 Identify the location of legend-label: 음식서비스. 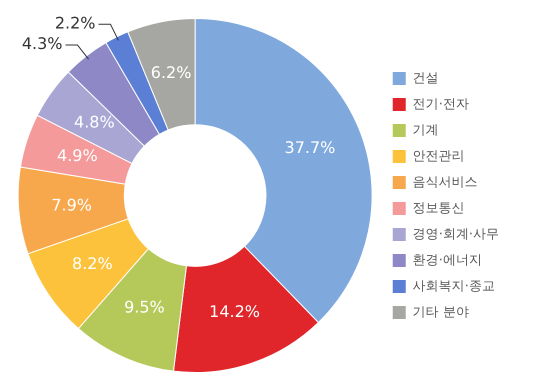
(445, 182).